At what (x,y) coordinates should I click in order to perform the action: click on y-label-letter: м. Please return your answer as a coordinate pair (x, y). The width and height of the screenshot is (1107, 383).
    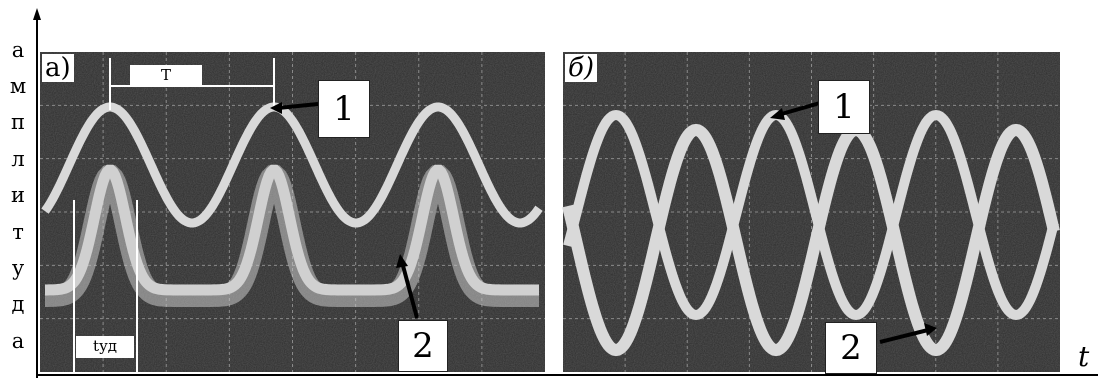
    Looking at the image, I should click on (18, 86).